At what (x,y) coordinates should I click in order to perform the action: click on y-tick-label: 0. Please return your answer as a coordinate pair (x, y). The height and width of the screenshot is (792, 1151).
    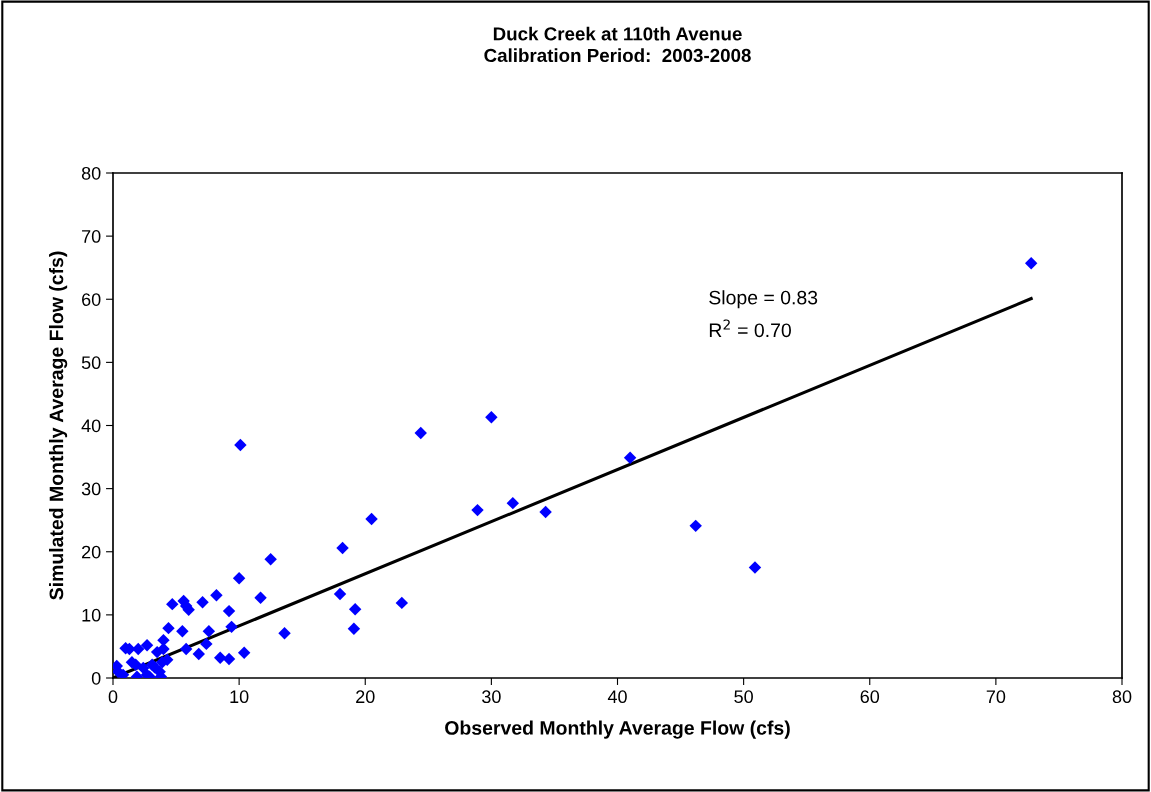
    Looking at the image, I should click on (96, 678).